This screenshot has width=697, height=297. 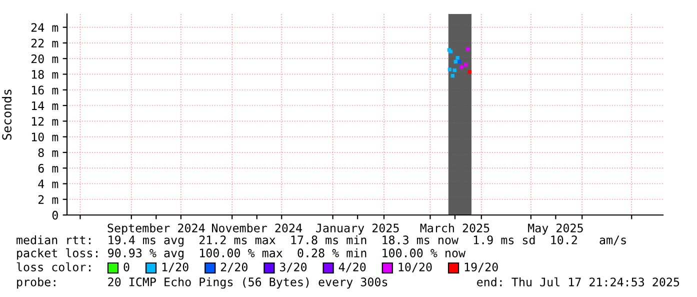 I want to click on x-tick-label: March 2025, so click(x=455, y=227).